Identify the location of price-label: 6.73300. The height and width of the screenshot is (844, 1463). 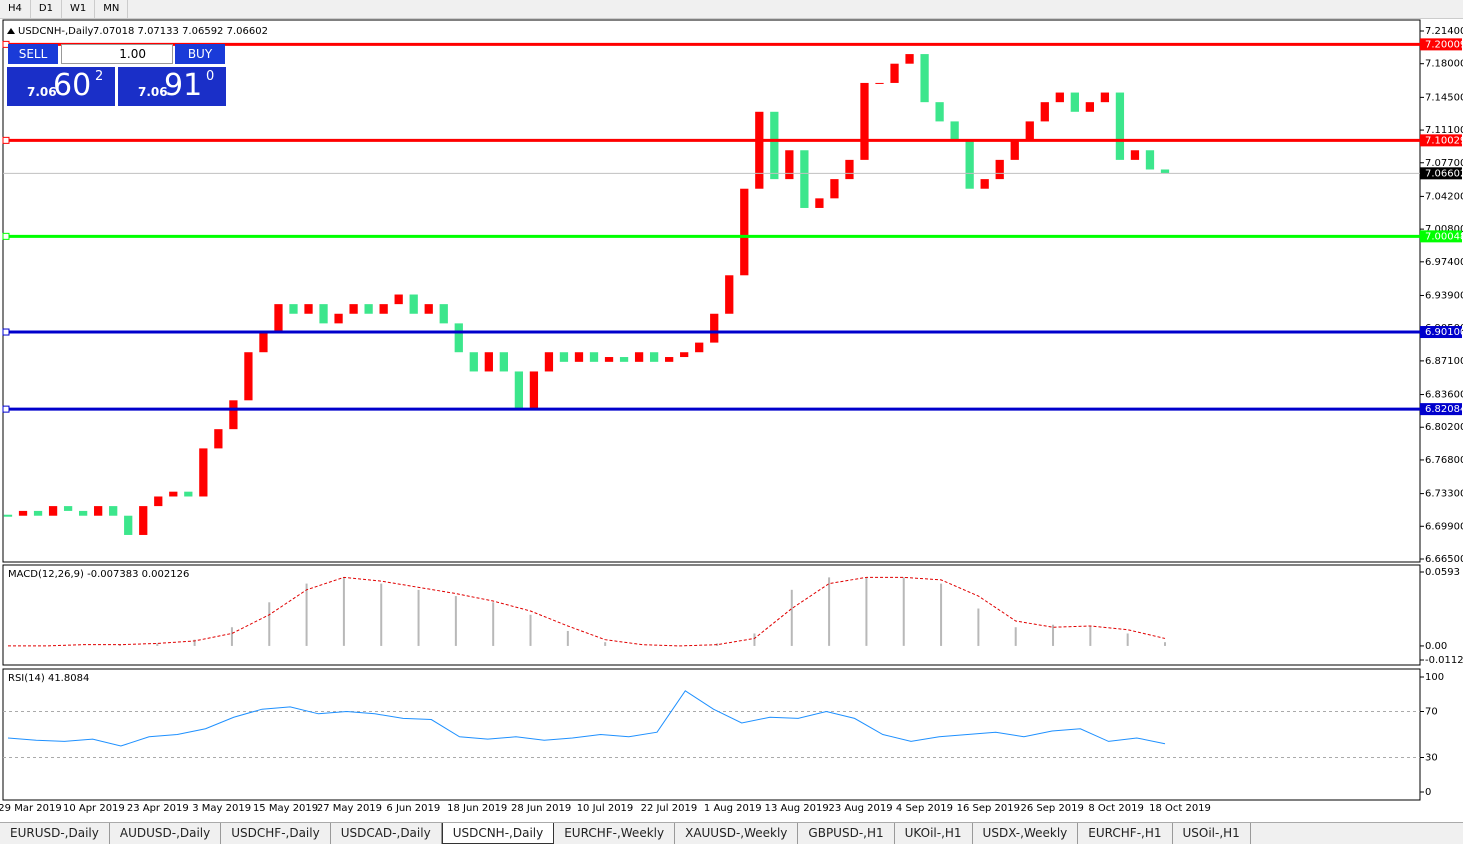
(1444, 494).